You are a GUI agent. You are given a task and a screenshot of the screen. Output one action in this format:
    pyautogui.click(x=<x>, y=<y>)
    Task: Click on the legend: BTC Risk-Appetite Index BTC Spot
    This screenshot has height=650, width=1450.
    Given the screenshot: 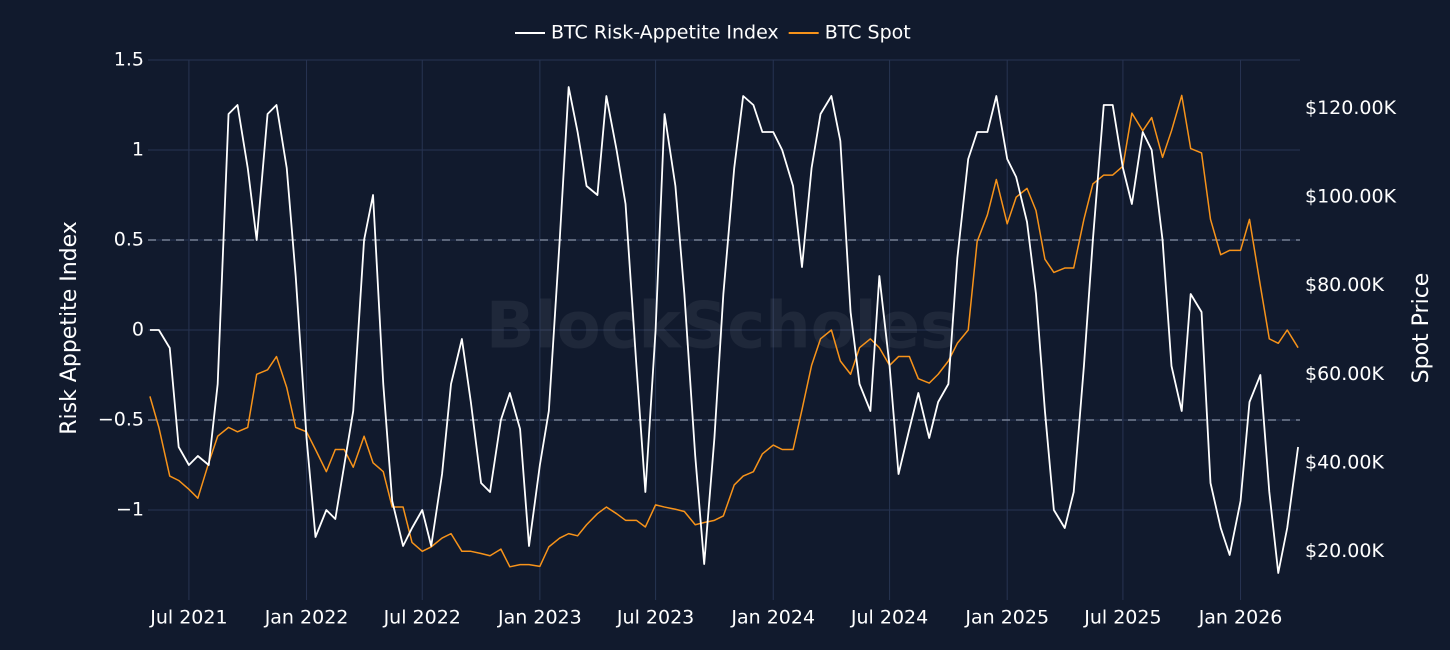 What is the action you would take?
    pyautogui.click(x=713, y=33)
    